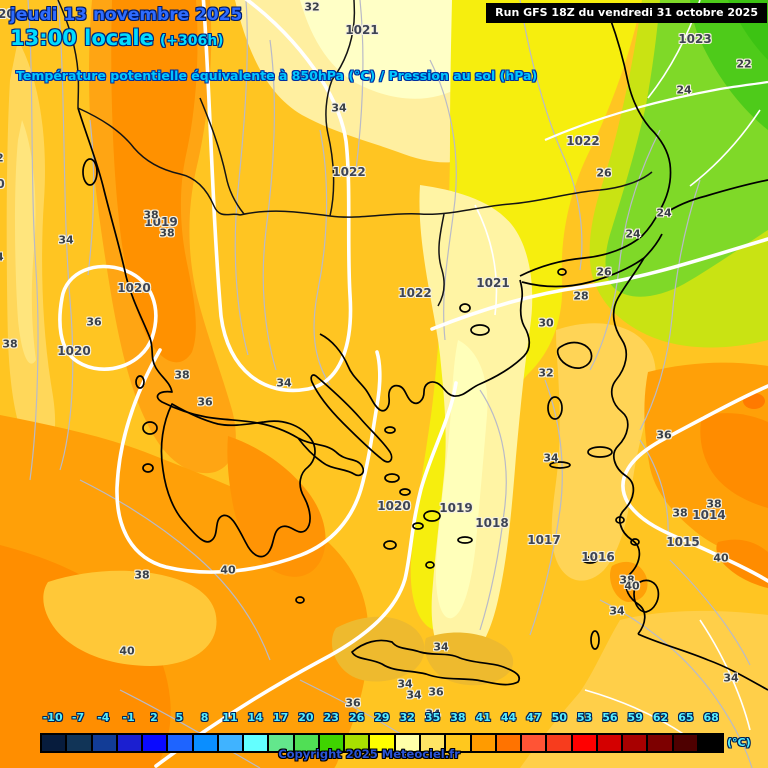 The image size is (768, 768). Describe the element at coordinates (128, 717) in the screenshot. I see `scale-value: -1` at that location.